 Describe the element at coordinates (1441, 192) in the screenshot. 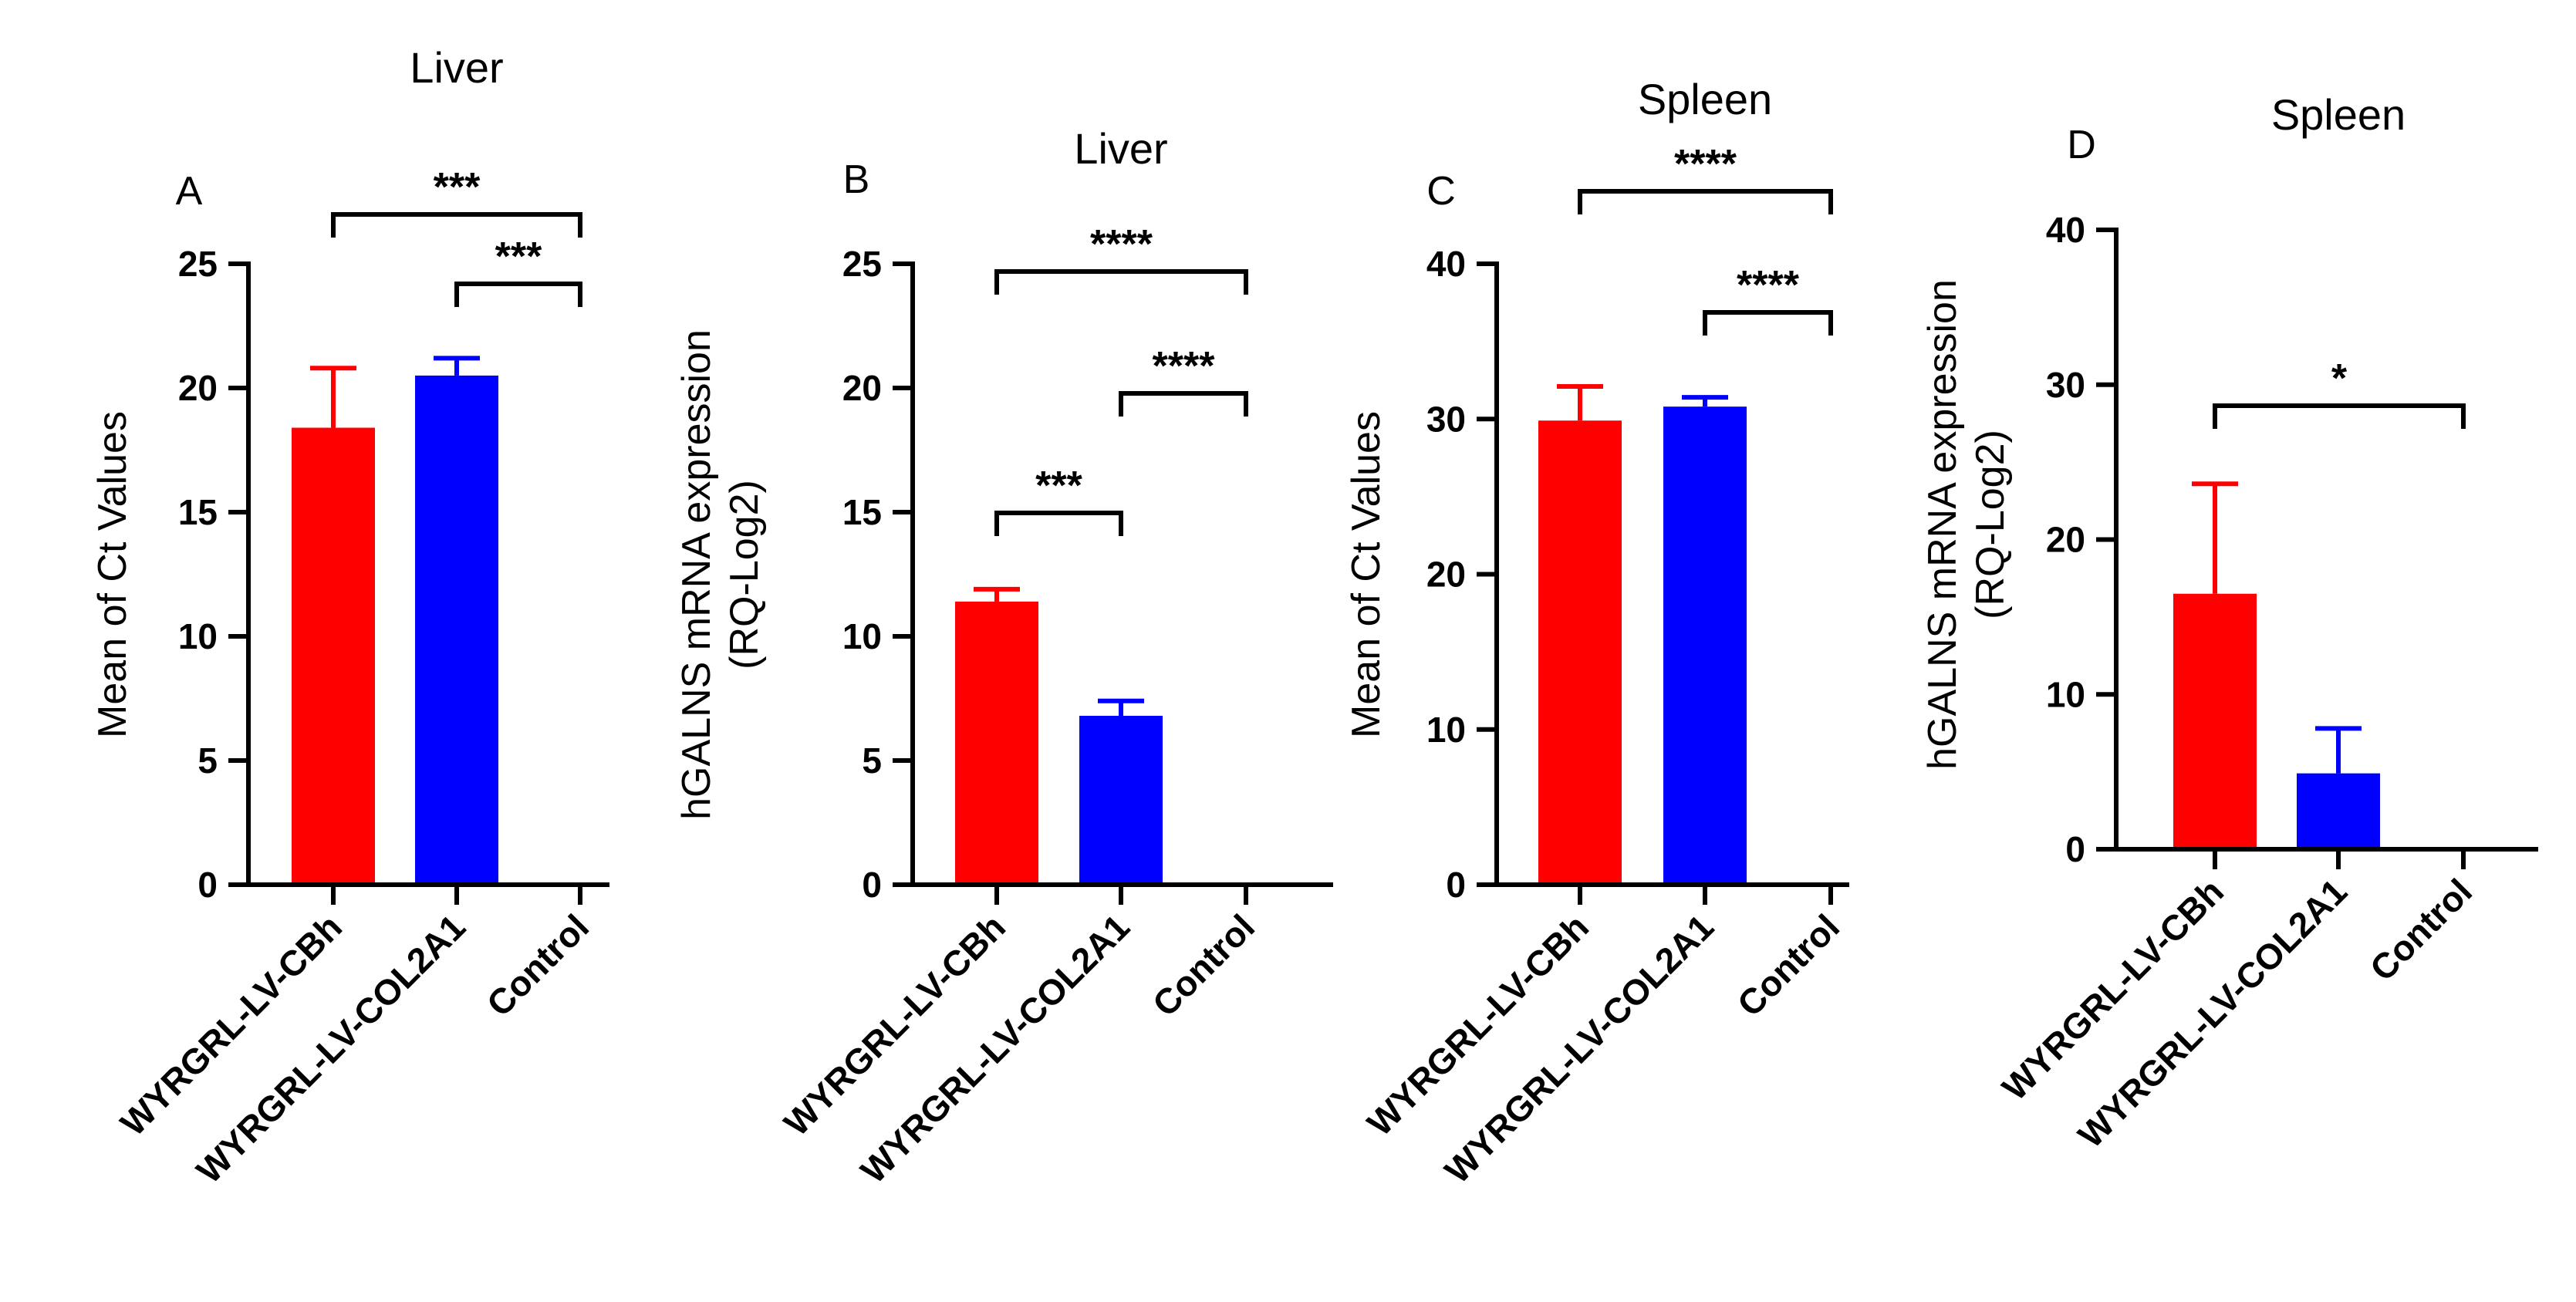

I see `panel-letter: C` at that location.